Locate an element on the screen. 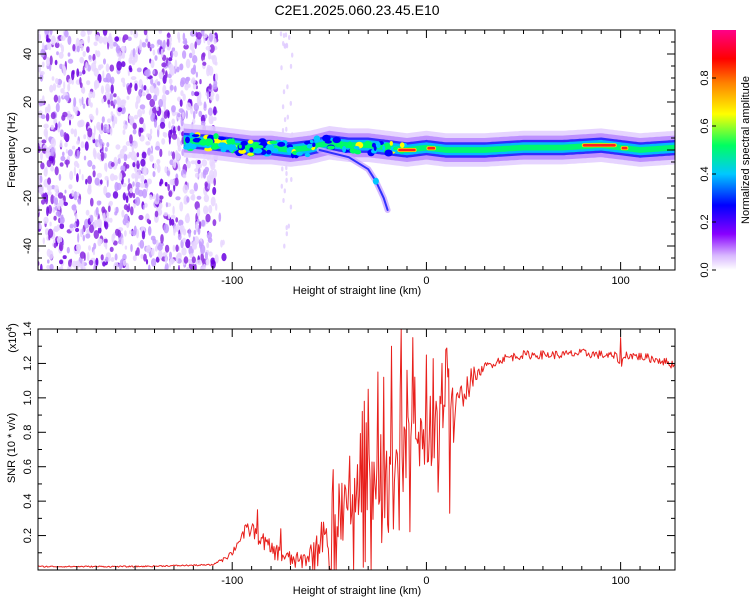 The width and height of the screenshot is (750, 600). x-tick-label: -100 is located at coordinates (232, 581).